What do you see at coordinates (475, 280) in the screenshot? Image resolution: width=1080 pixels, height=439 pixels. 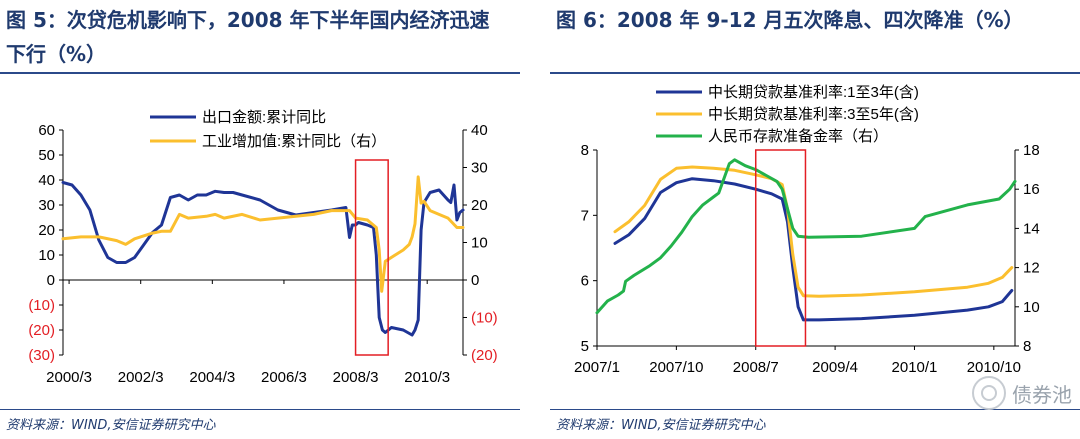 I see `left-y-right-tick-label: 0` at bounding box center [475, 280].